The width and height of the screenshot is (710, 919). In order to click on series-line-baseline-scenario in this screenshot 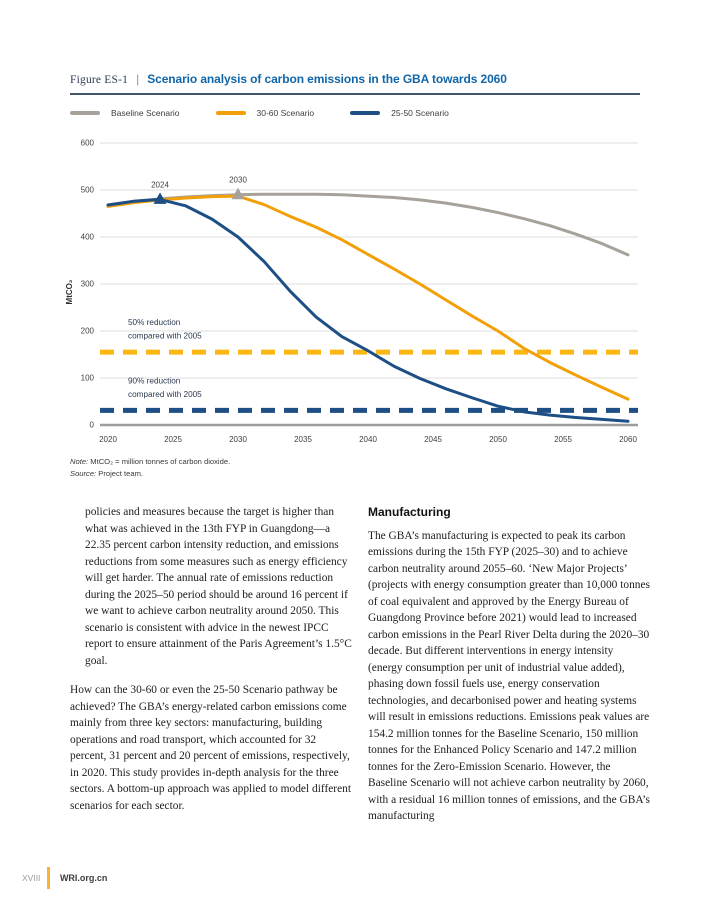, I will do `click(368, 224)`.